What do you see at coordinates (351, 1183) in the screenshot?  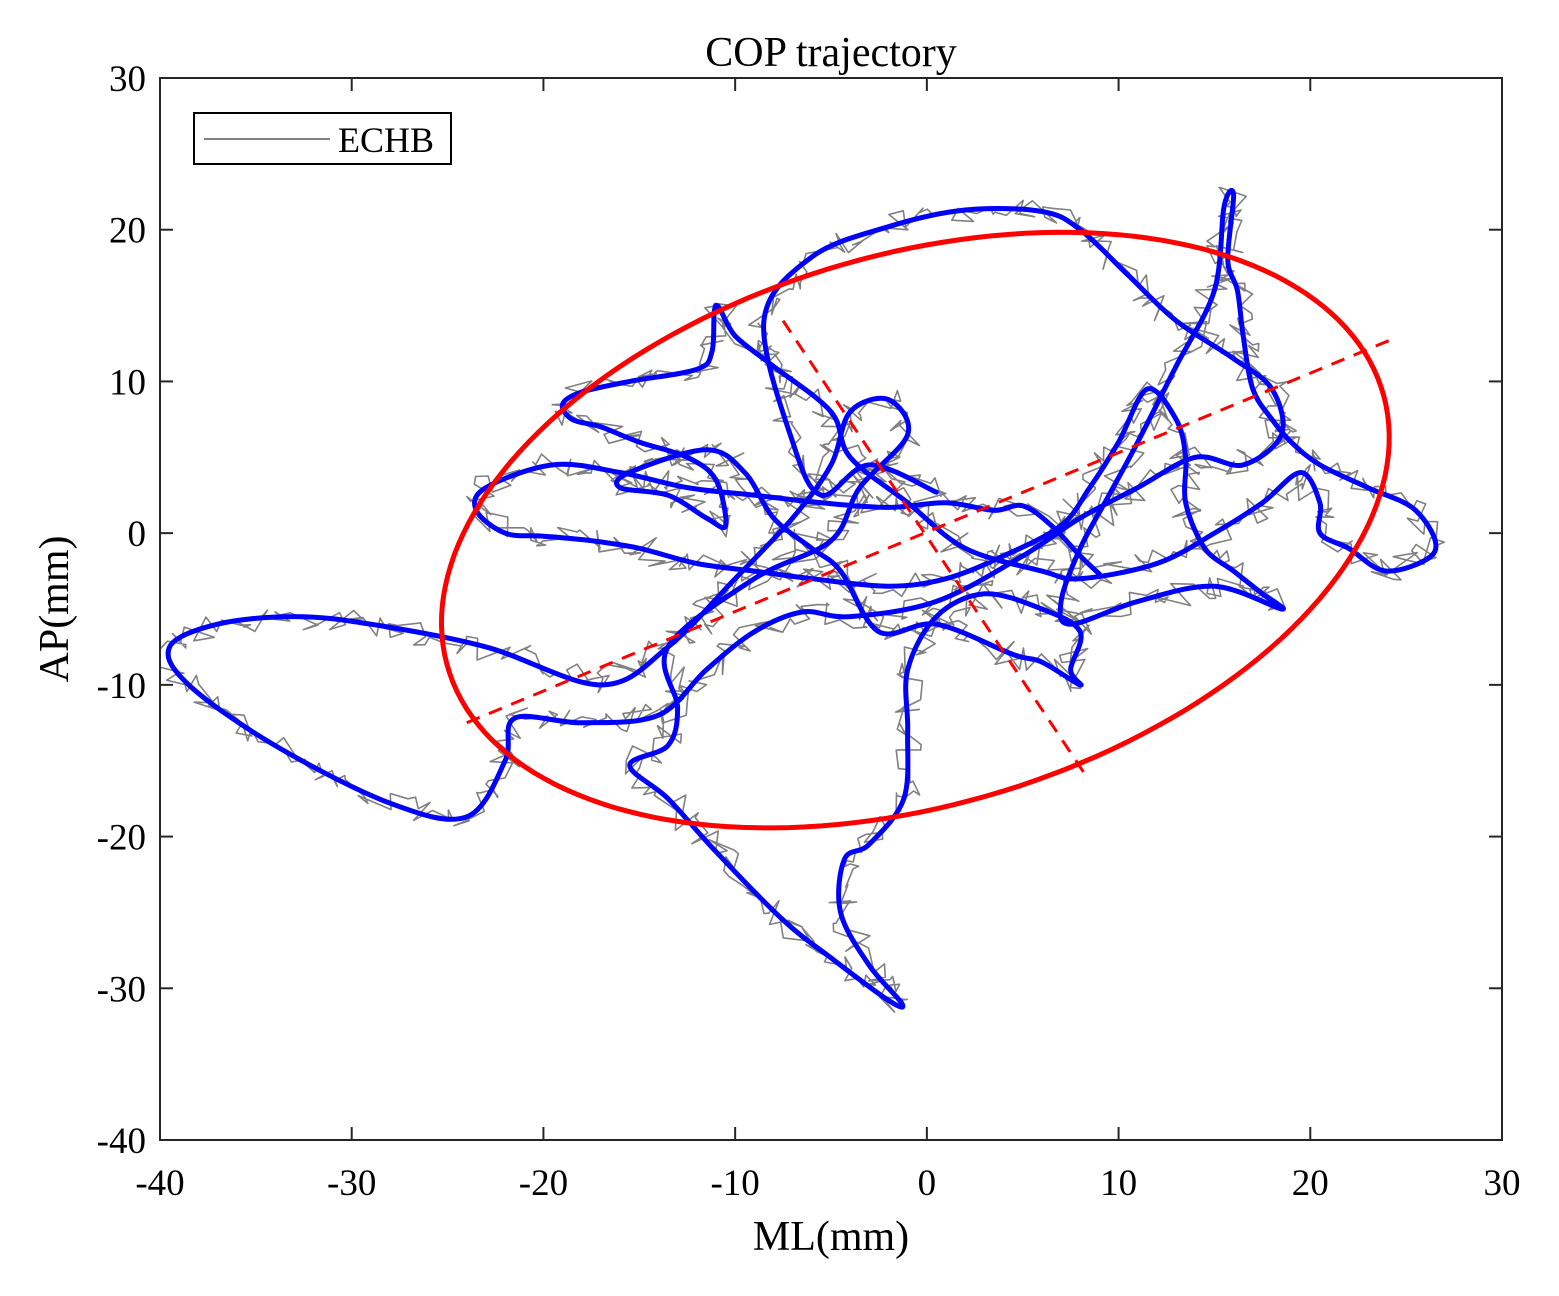 I see `x-tick-label: -30` at bounding box center [351, 1183].